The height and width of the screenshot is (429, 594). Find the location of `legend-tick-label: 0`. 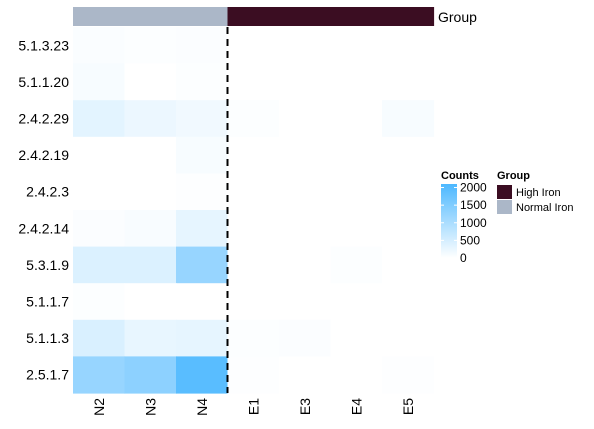

legend-tick-label: 0 is located at coordinates (463, 258).